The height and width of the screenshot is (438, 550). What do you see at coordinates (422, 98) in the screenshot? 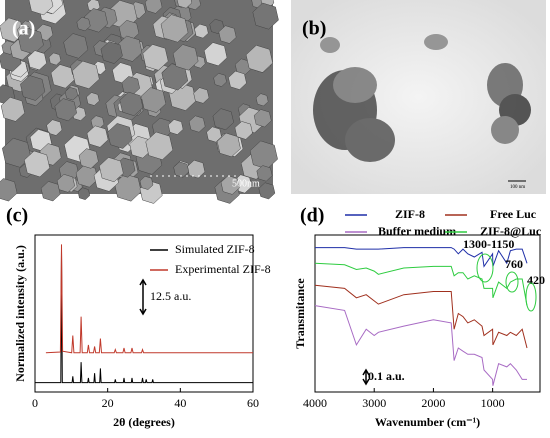
I see `tem-particles` at bounding box center [422, 98].